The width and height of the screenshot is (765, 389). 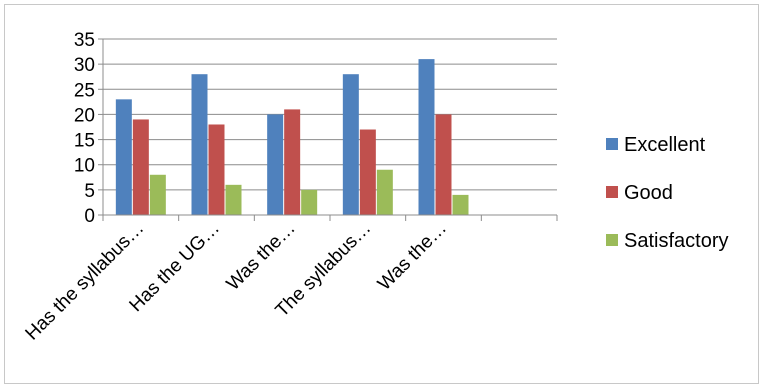 What do you see at coordinates (84, 65) in the screenshot?
I see `y-tick-label: 30` at bounding box center [84, 65].